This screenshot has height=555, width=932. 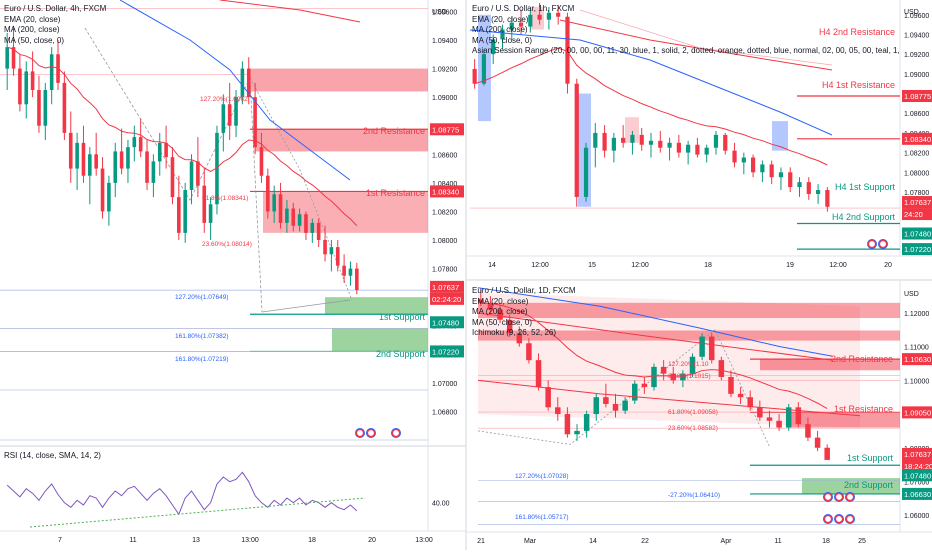 What do you see at coordinates (869, 485) in the screenshot?
I see `br-label-2nd-support: 2nd Support` at bounding box center [869, 485].